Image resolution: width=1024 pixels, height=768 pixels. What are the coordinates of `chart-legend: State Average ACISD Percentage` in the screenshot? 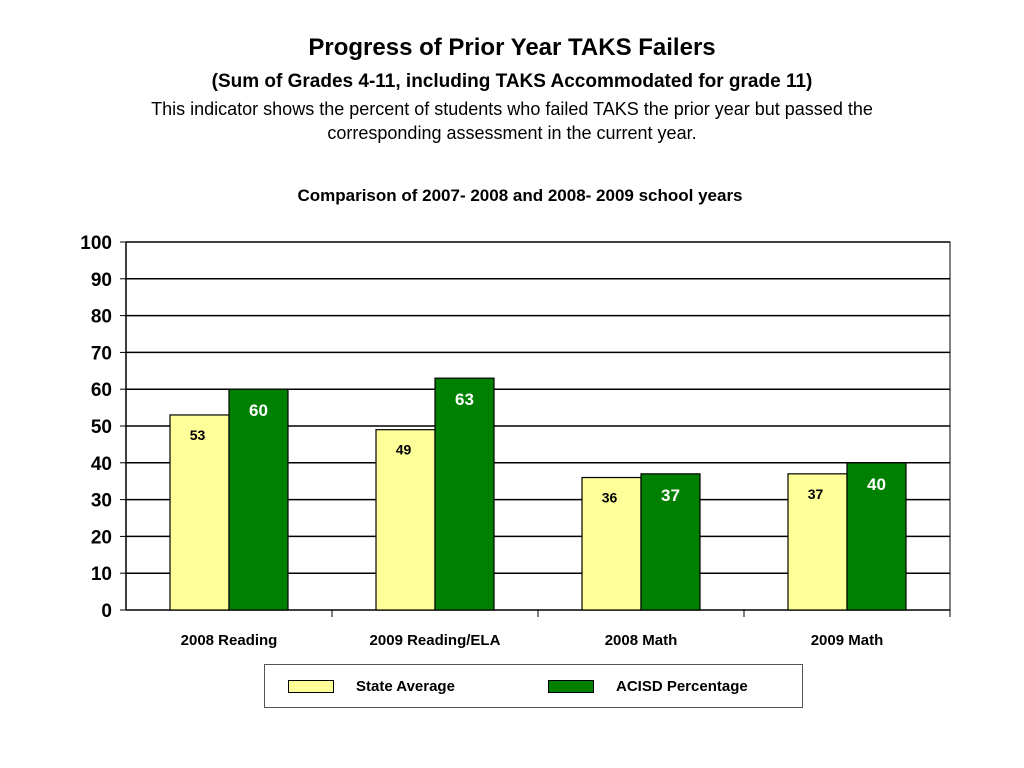 It's located at (533, 686).